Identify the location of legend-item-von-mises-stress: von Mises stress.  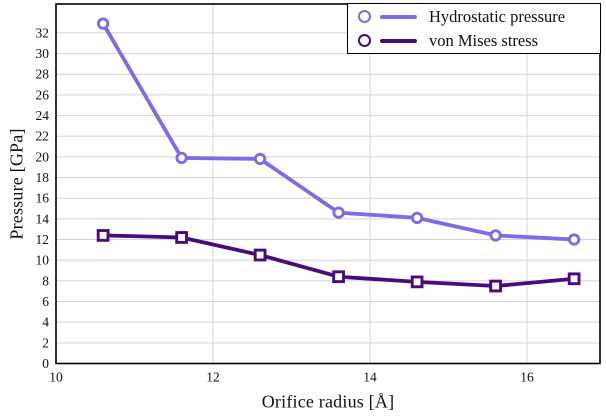
(479, 41).